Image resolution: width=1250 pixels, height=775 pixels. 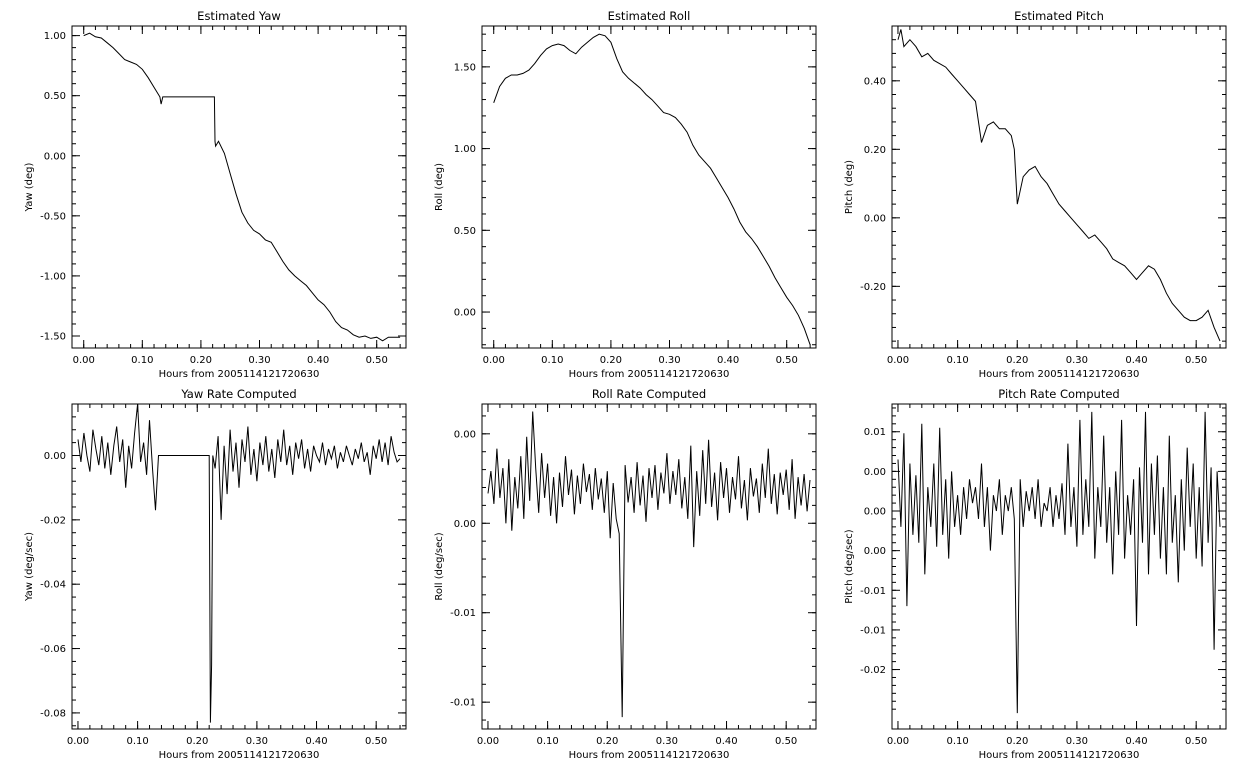 What do you see at coordinates (239, 755) in the screenshot?
I see `yaw-rate-xlabel: Hours from 2005114121720630` at bounding box center [239, 755].